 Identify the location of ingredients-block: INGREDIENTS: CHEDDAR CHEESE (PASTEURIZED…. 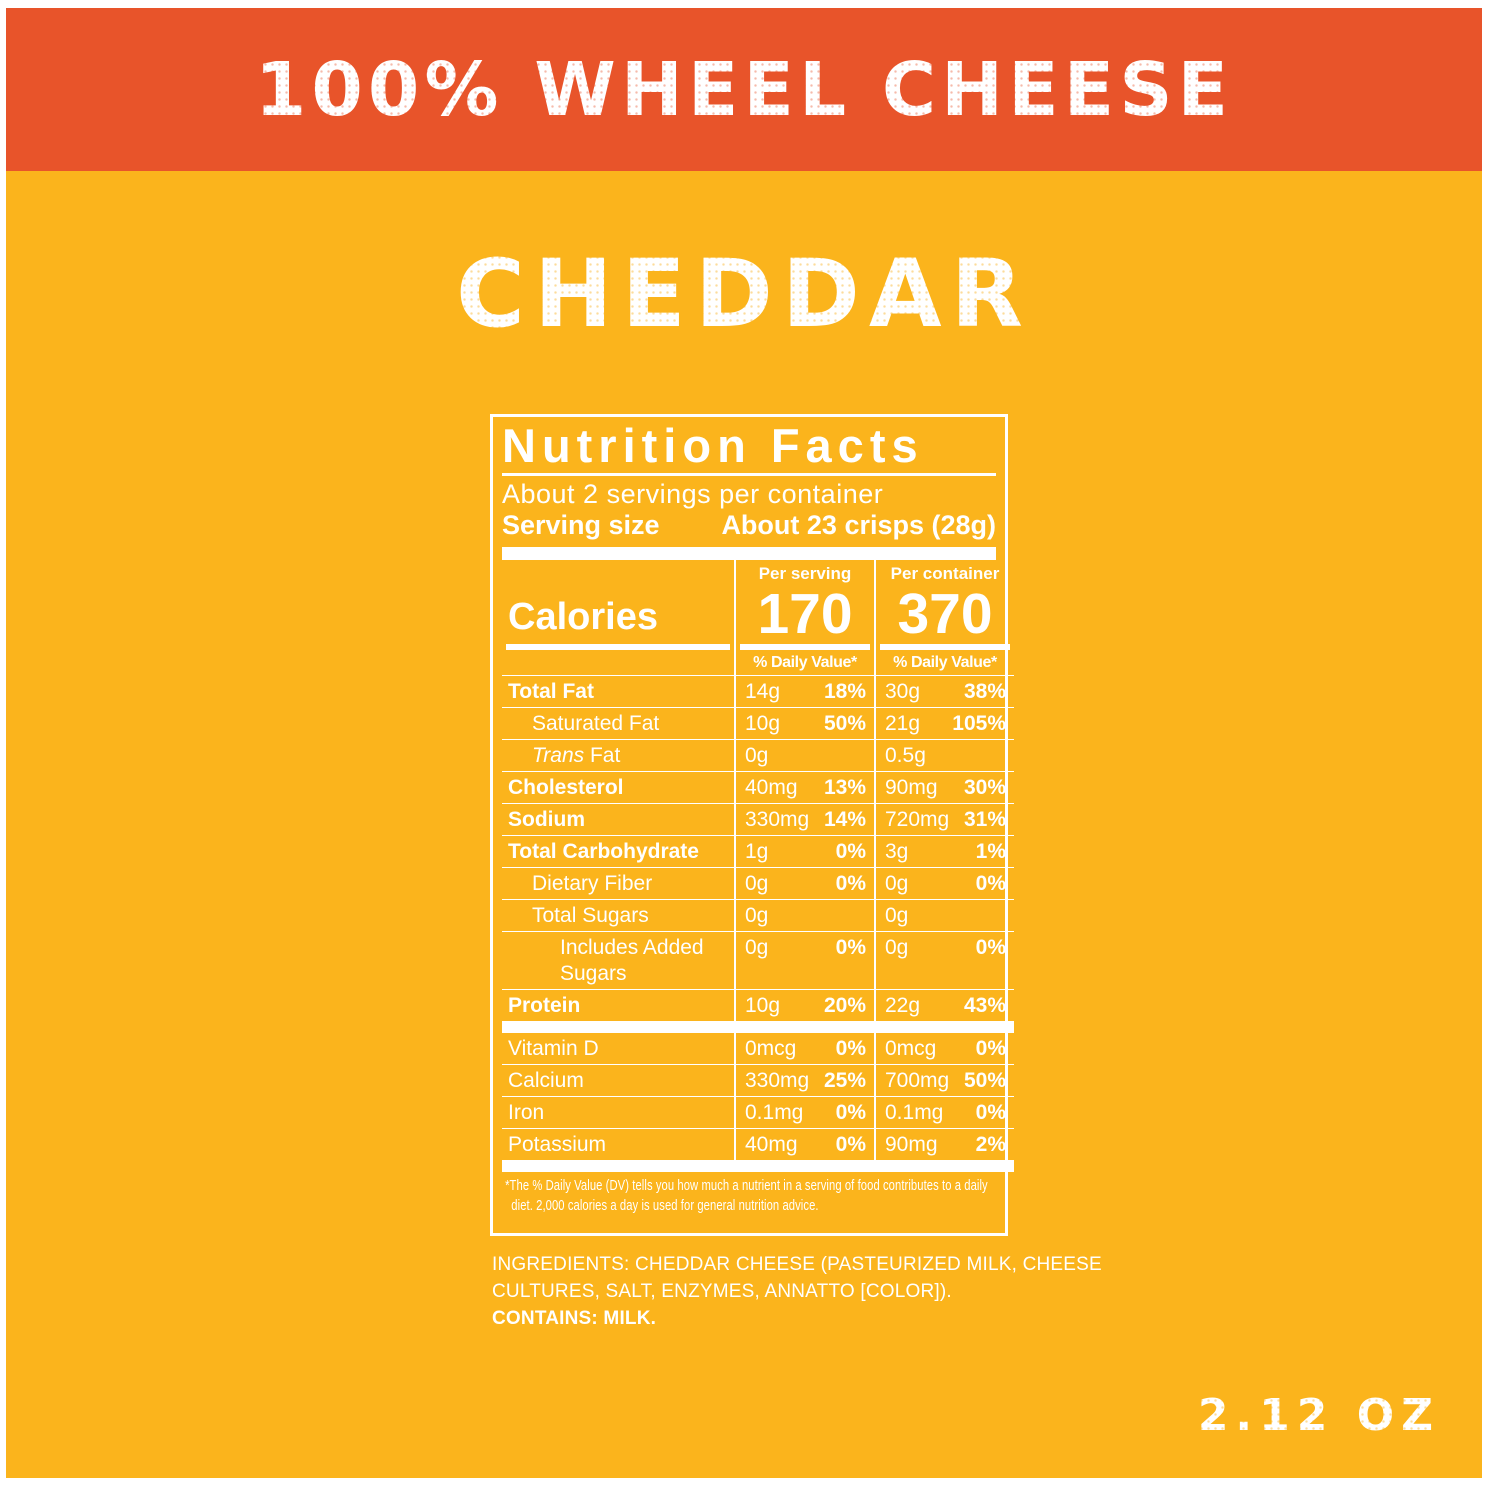
(802, 1292).